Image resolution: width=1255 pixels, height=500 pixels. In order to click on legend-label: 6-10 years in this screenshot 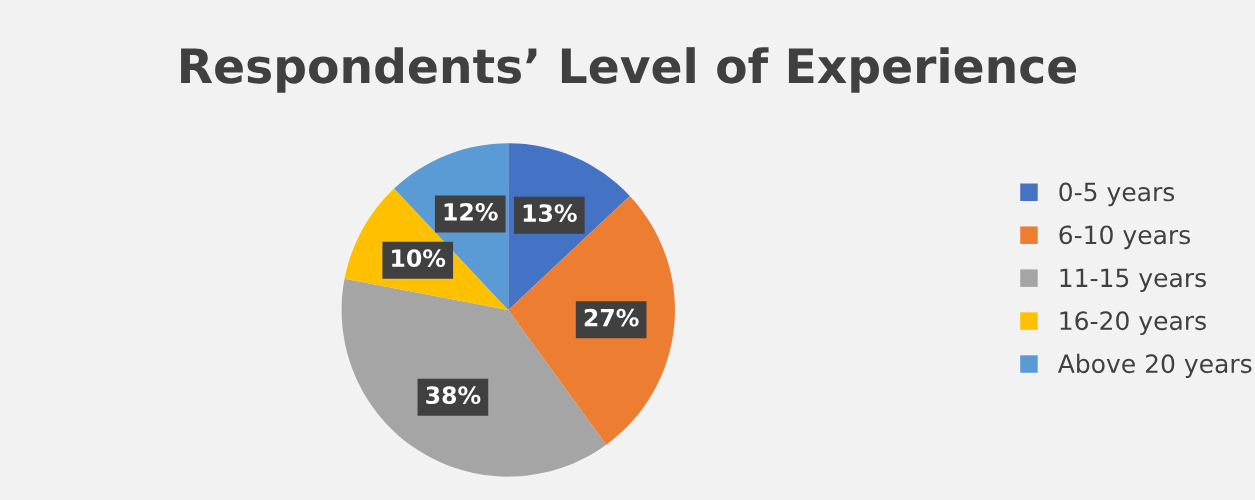, I will do `click(1124, 237)`.